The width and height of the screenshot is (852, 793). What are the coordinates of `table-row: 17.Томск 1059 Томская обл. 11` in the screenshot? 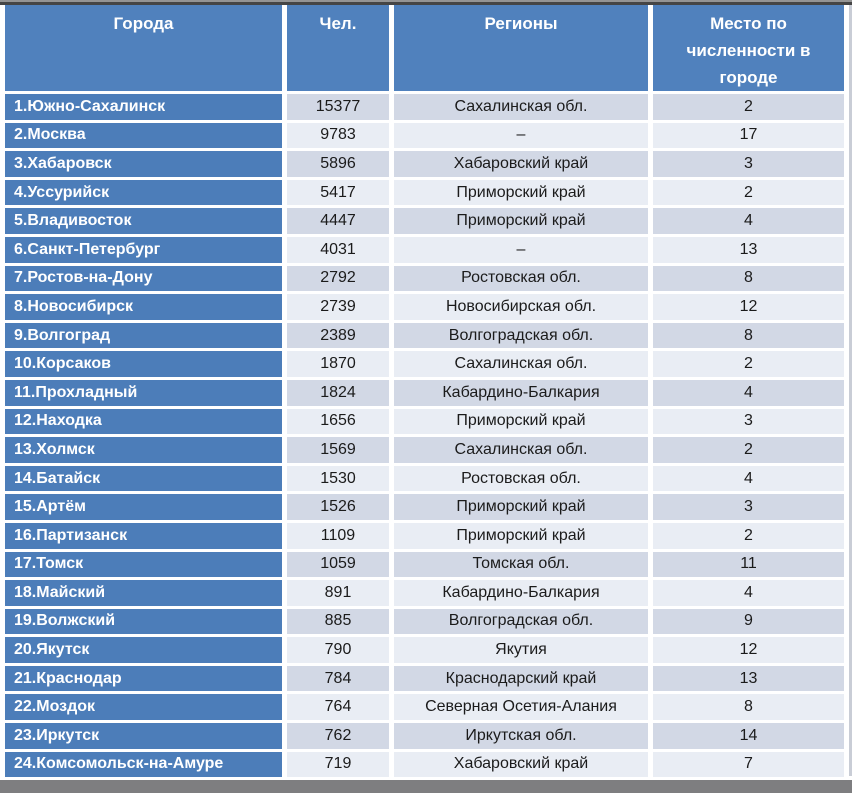 It's located at (424, 566).